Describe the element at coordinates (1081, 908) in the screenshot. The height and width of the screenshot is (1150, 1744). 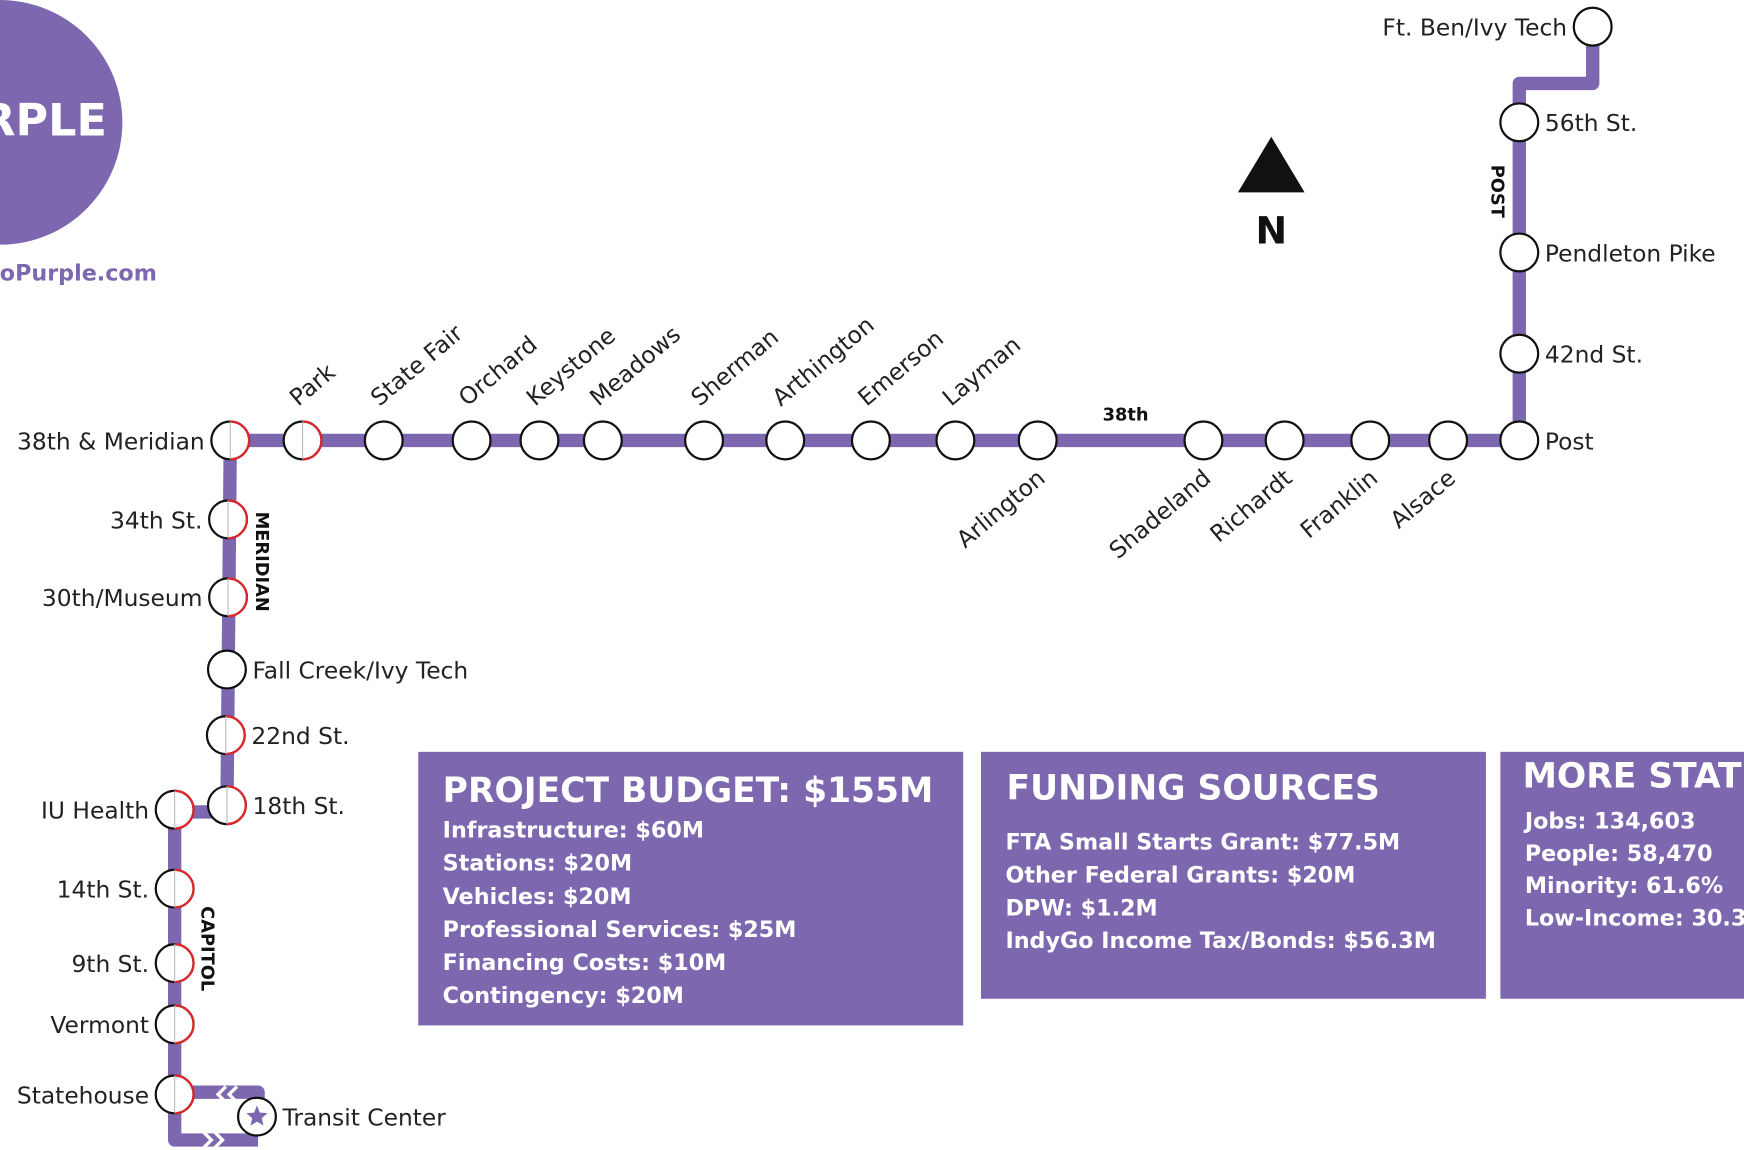
I see `box-item: DPW: $1.2M` at that location.